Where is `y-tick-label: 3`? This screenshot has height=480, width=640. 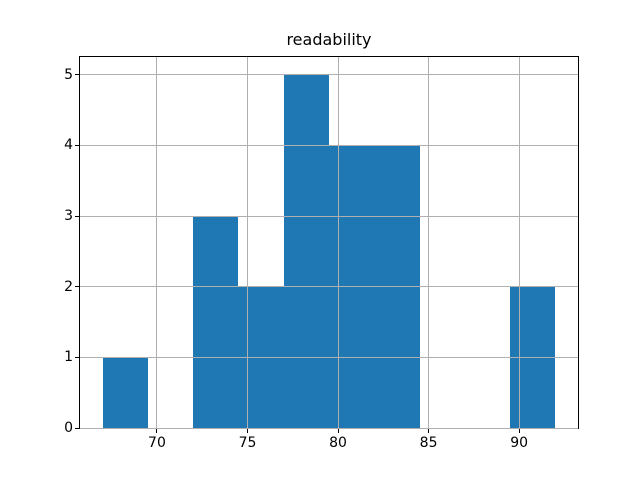 y-tick-label: 3 is located at coordinates (68, 216).